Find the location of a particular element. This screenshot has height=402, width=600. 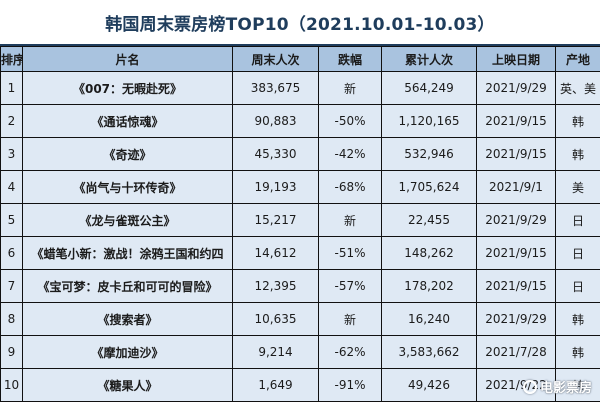

cell-rank: 1 is located at coordinates (12, 88).